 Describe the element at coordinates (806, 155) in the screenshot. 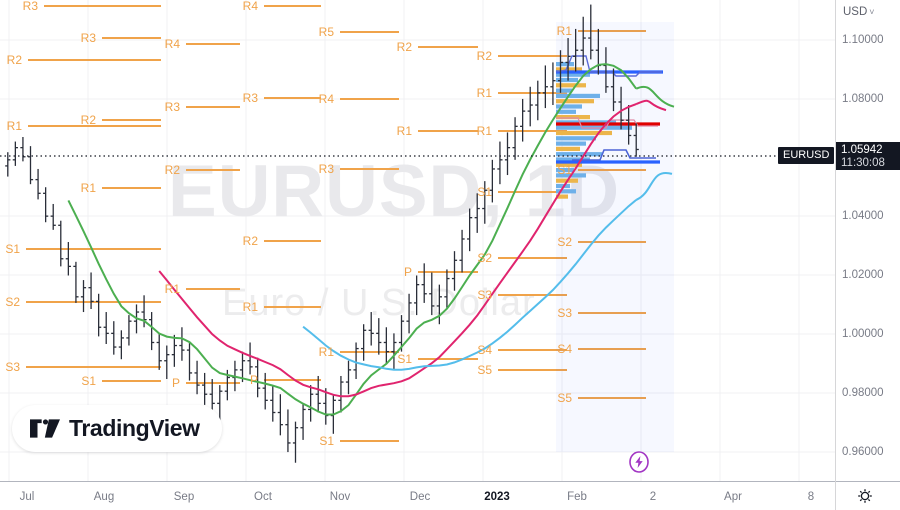

I see `symbol-price-label: EURUSD` at that location.